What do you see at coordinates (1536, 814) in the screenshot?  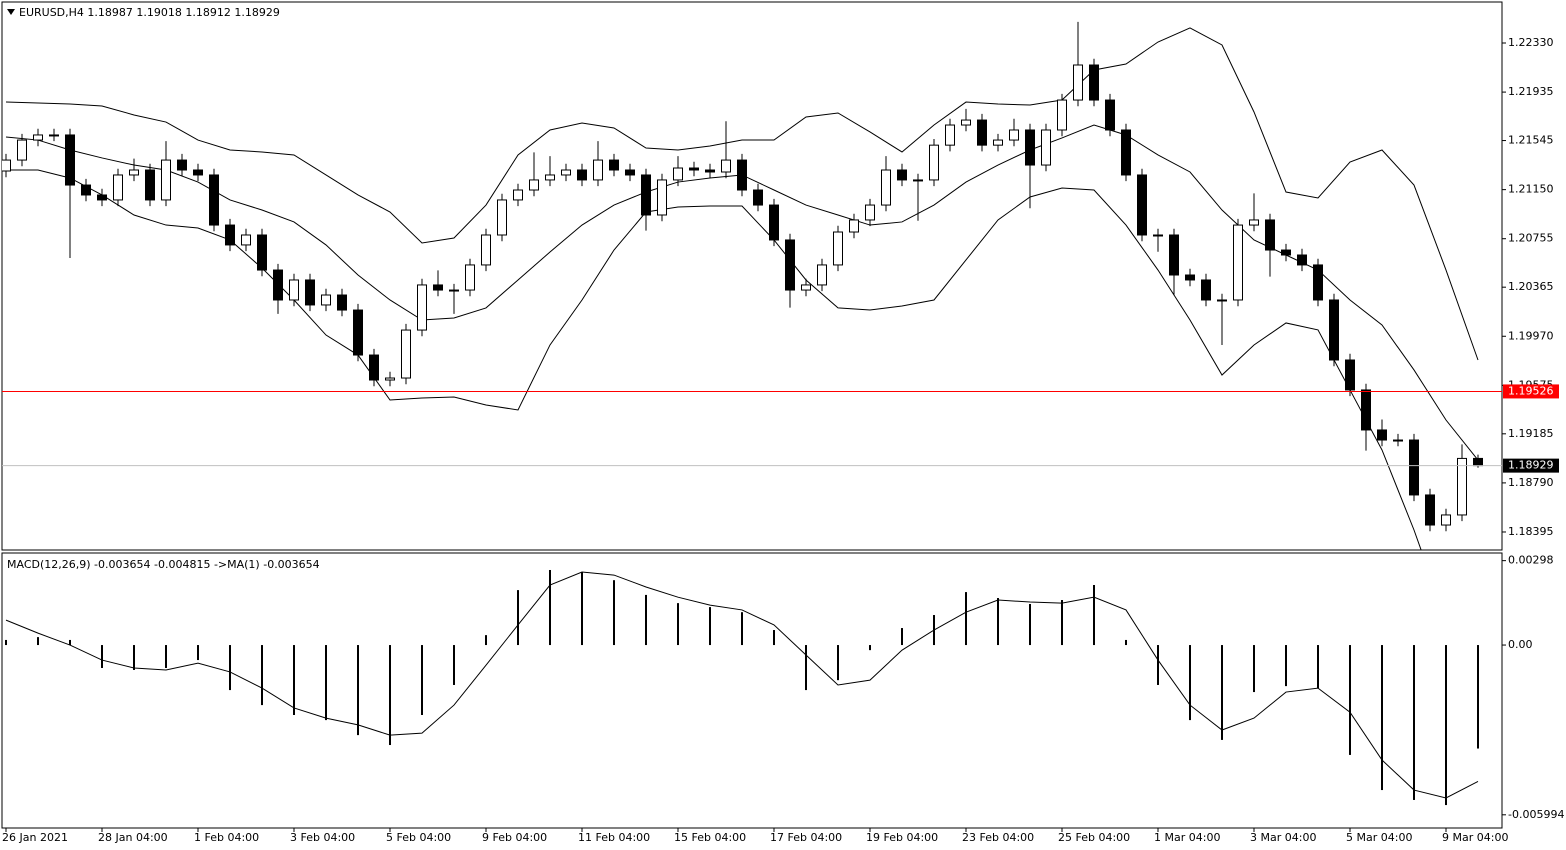 I see `y-tick-label: -0.005994` at bounding box center [1536, 814].